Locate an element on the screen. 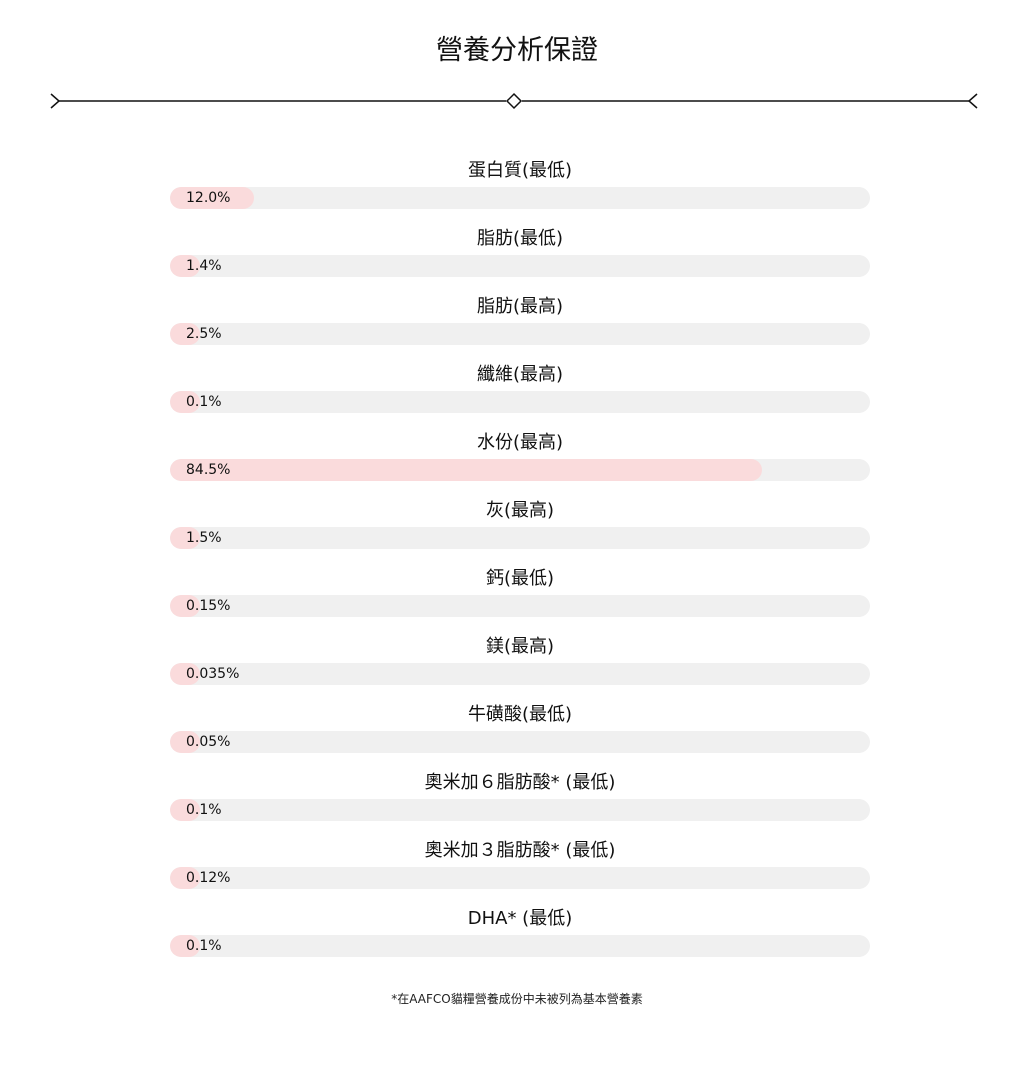 This screenshot has width=1034, height=1070. nutrient-value: 0.12% is located at coordinates (208, 878).